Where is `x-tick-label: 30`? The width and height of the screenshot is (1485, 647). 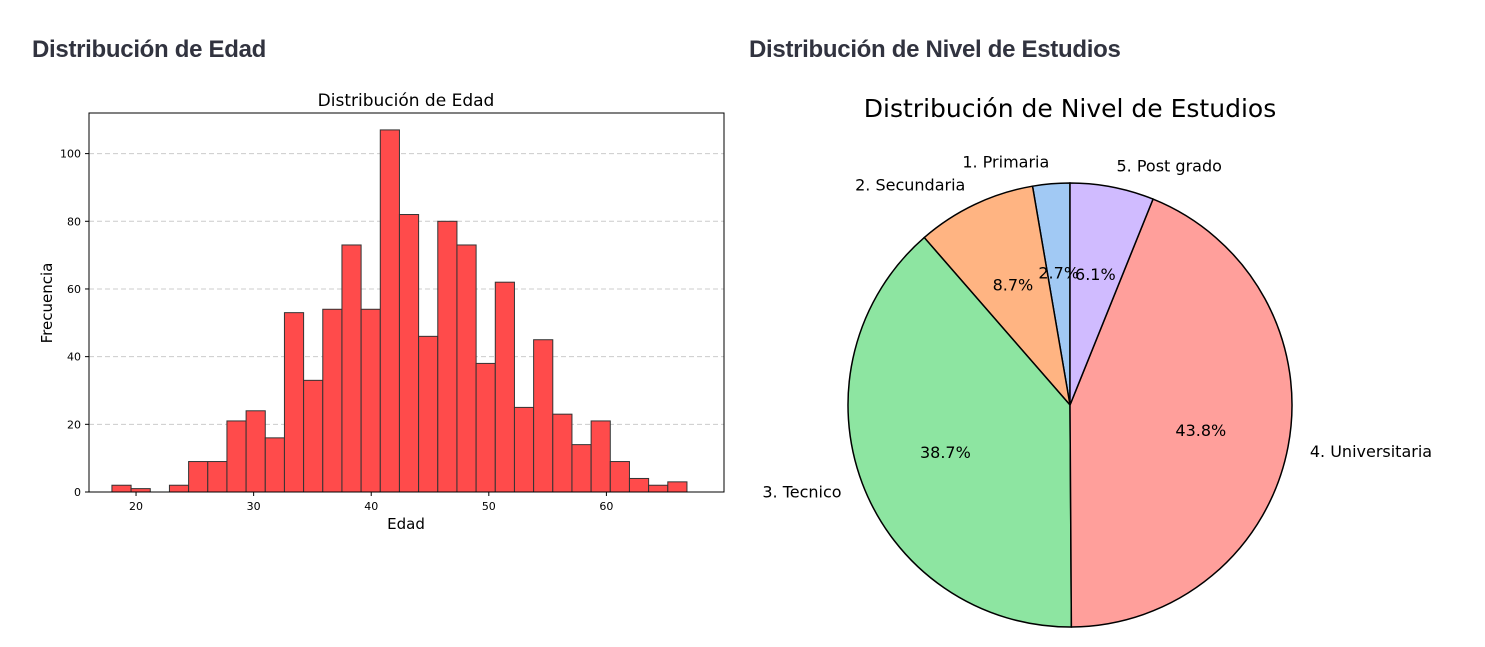 x-tick-label: 30 is located at coordinates (254, 506).